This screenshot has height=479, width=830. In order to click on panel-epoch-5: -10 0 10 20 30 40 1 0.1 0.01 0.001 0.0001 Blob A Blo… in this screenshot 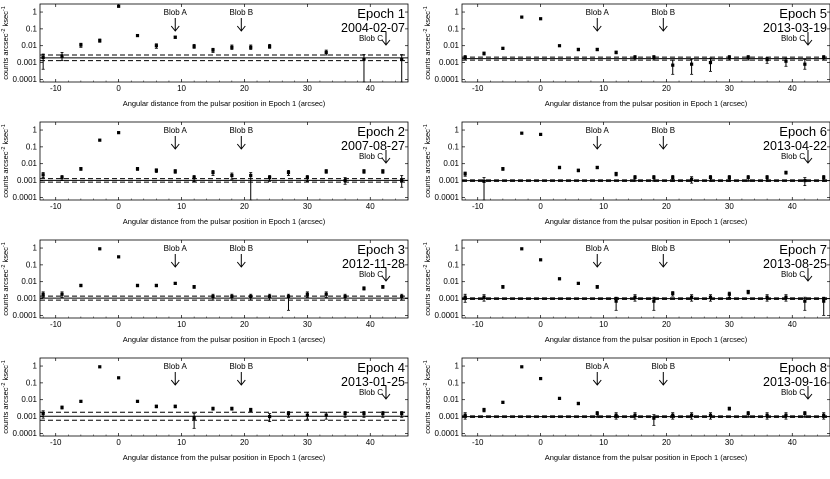, I will do `click(626, 55)`.